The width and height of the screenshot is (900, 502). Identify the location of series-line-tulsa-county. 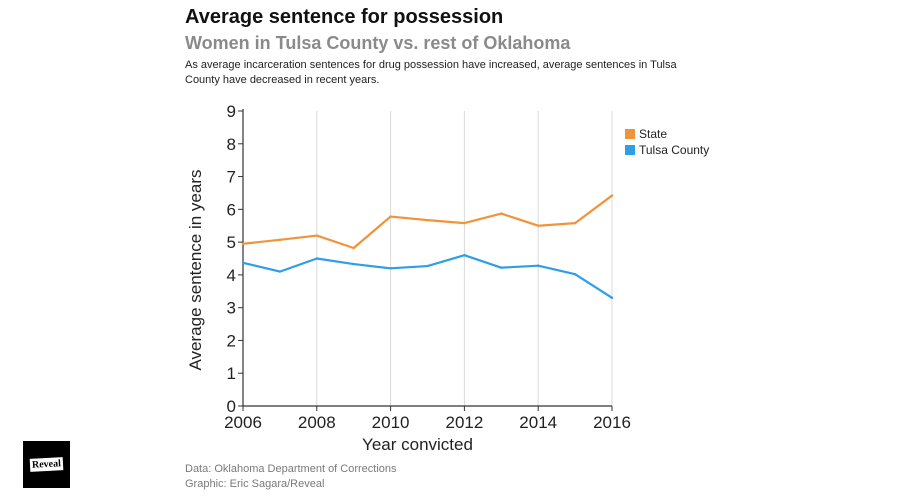
(427, 276).